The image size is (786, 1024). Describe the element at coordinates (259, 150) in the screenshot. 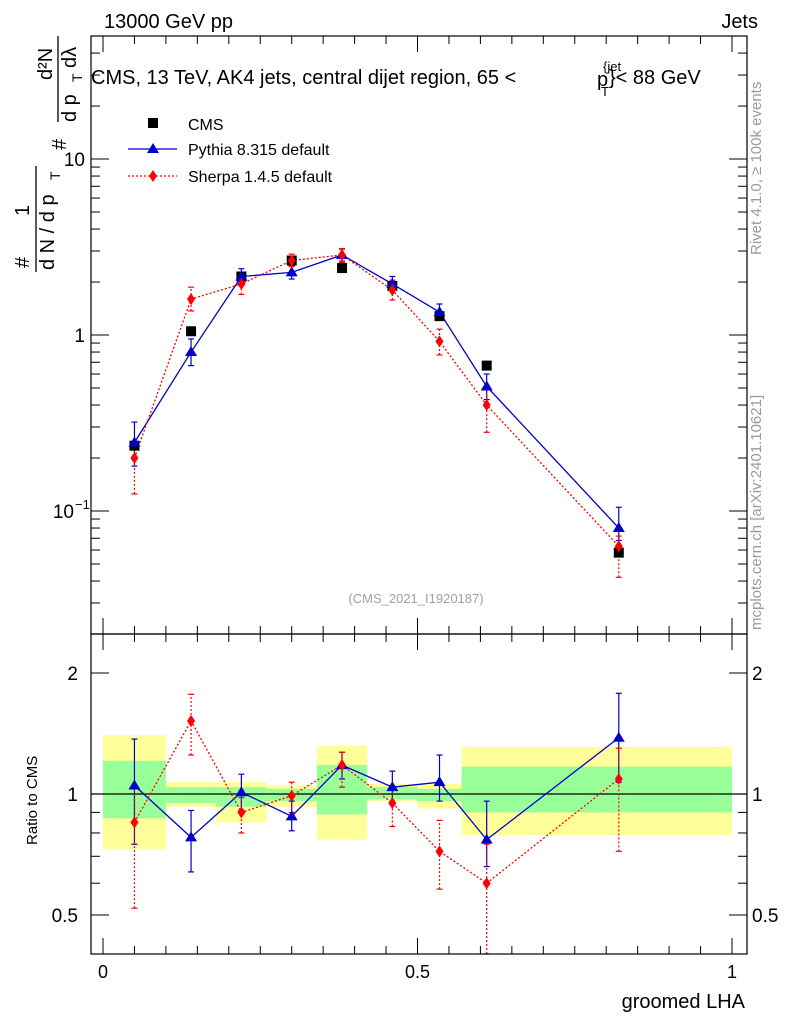

I see `legend-pythia-label: Pythia 8.315 default` at that location.